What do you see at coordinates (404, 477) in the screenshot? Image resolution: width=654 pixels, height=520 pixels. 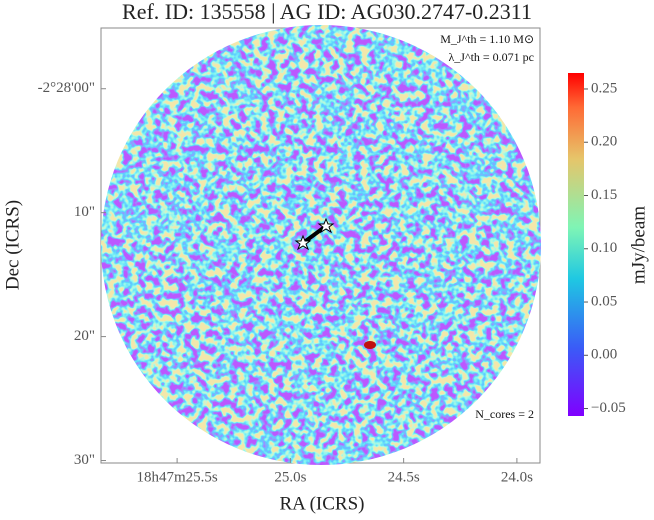 I see `x-tick-label: 24.5s` at bounding box center [404, 477].